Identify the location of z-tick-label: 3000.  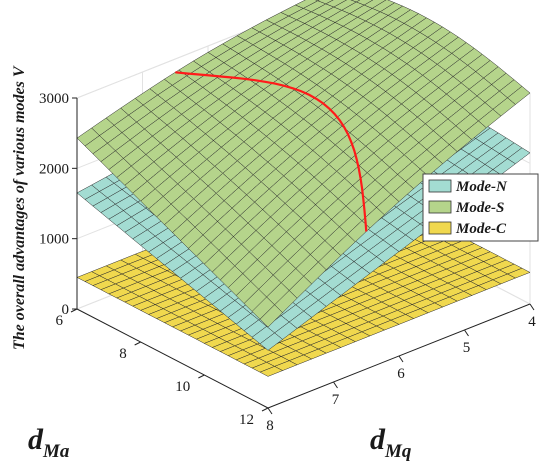
(54, 99).